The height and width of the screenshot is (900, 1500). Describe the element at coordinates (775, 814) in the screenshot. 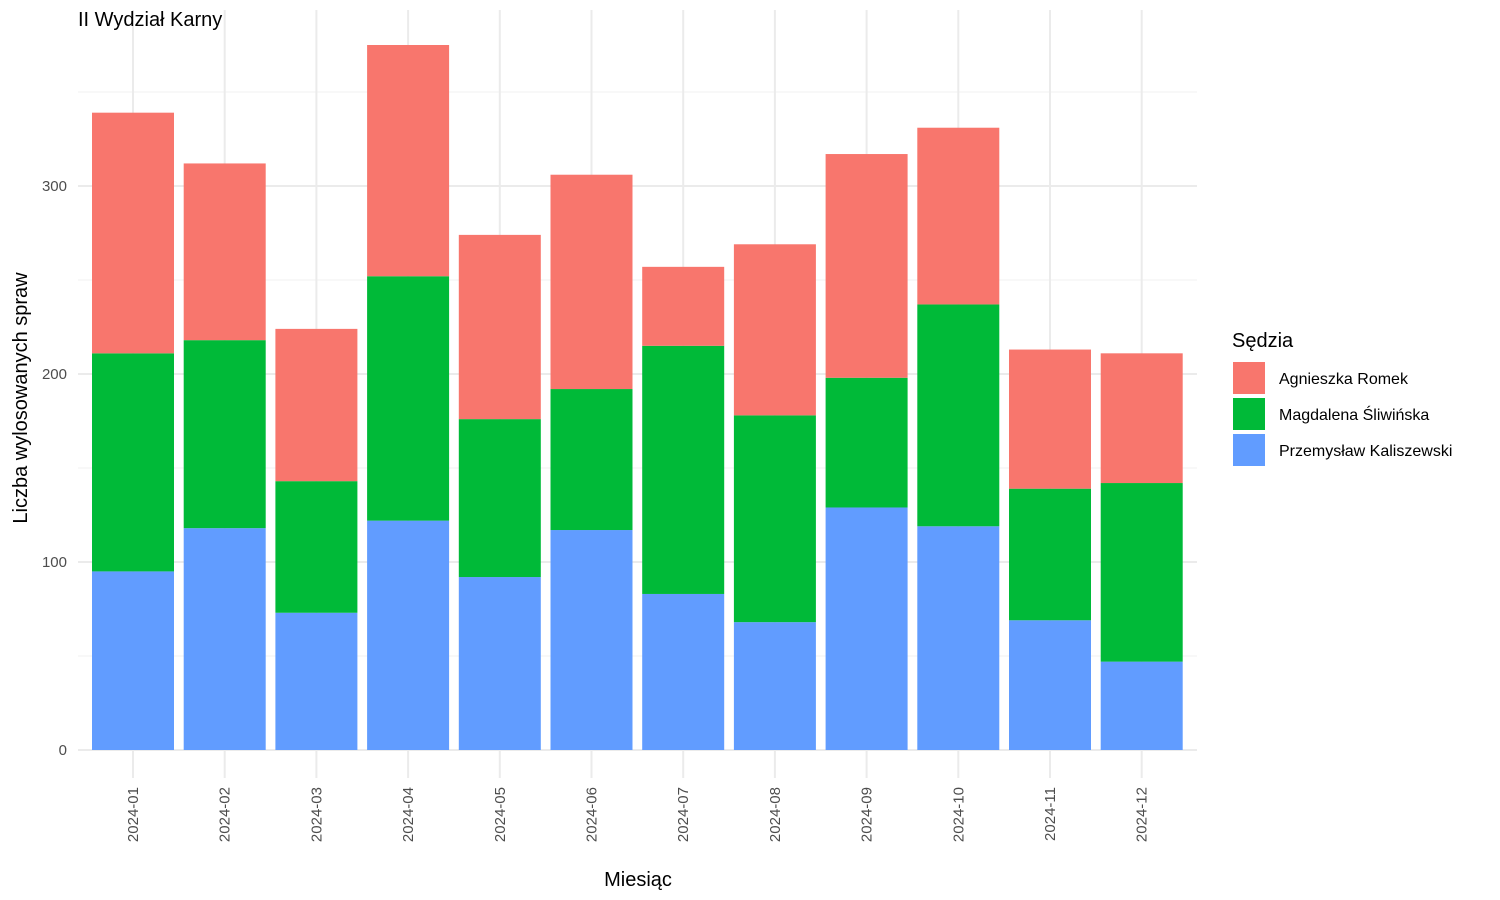

I see `x-tick-label: 2024-08` at that location.